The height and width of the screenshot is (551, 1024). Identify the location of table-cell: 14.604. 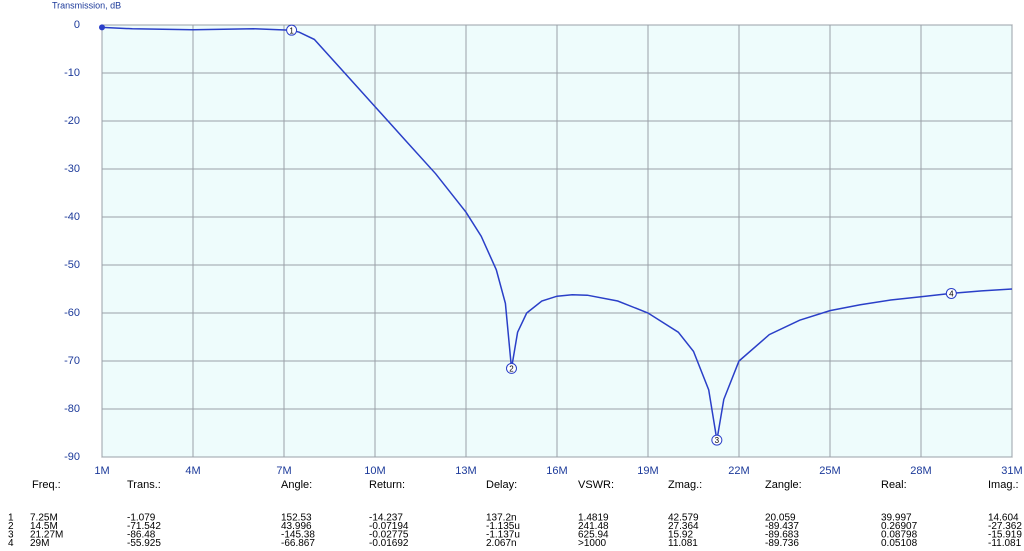
(1003, 518).